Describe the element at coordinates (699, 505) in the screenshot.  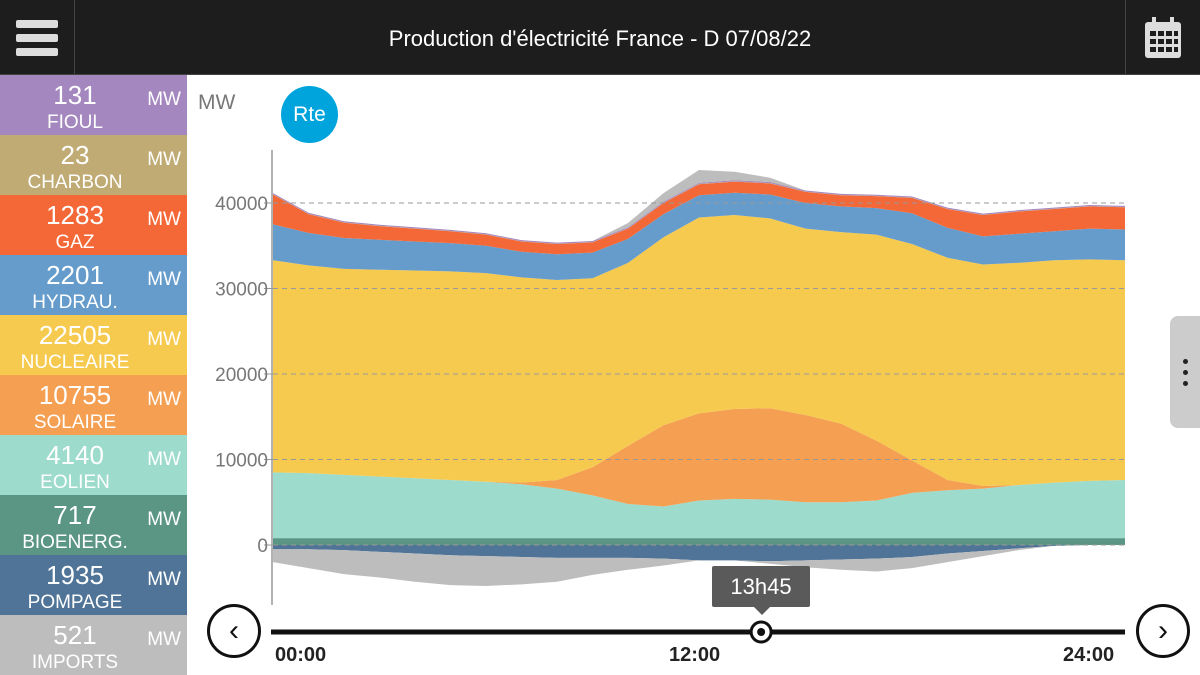
I see `area-eolien` at that location.